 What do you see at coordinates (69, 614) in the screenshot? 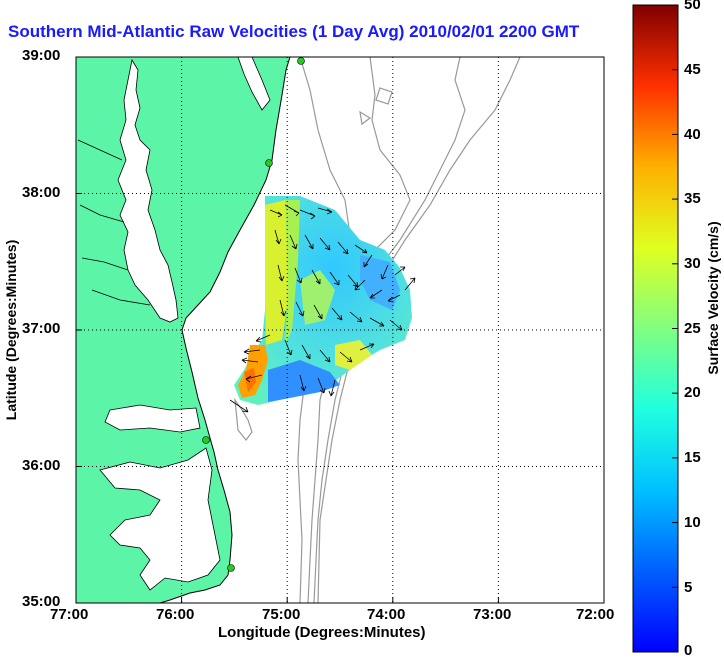
I see `x-tick-label: 77:00` at bounding box center [69, 614].